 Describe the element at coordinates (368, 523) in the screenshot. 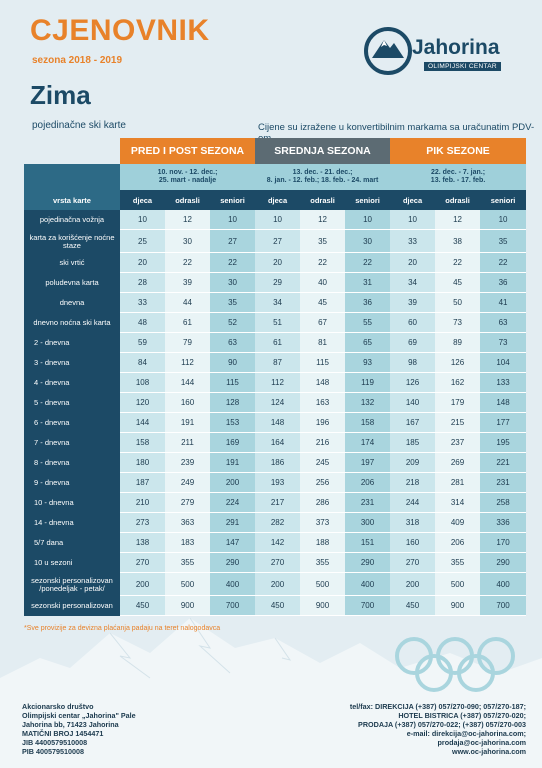

I see `price-cell: 300` at that location.